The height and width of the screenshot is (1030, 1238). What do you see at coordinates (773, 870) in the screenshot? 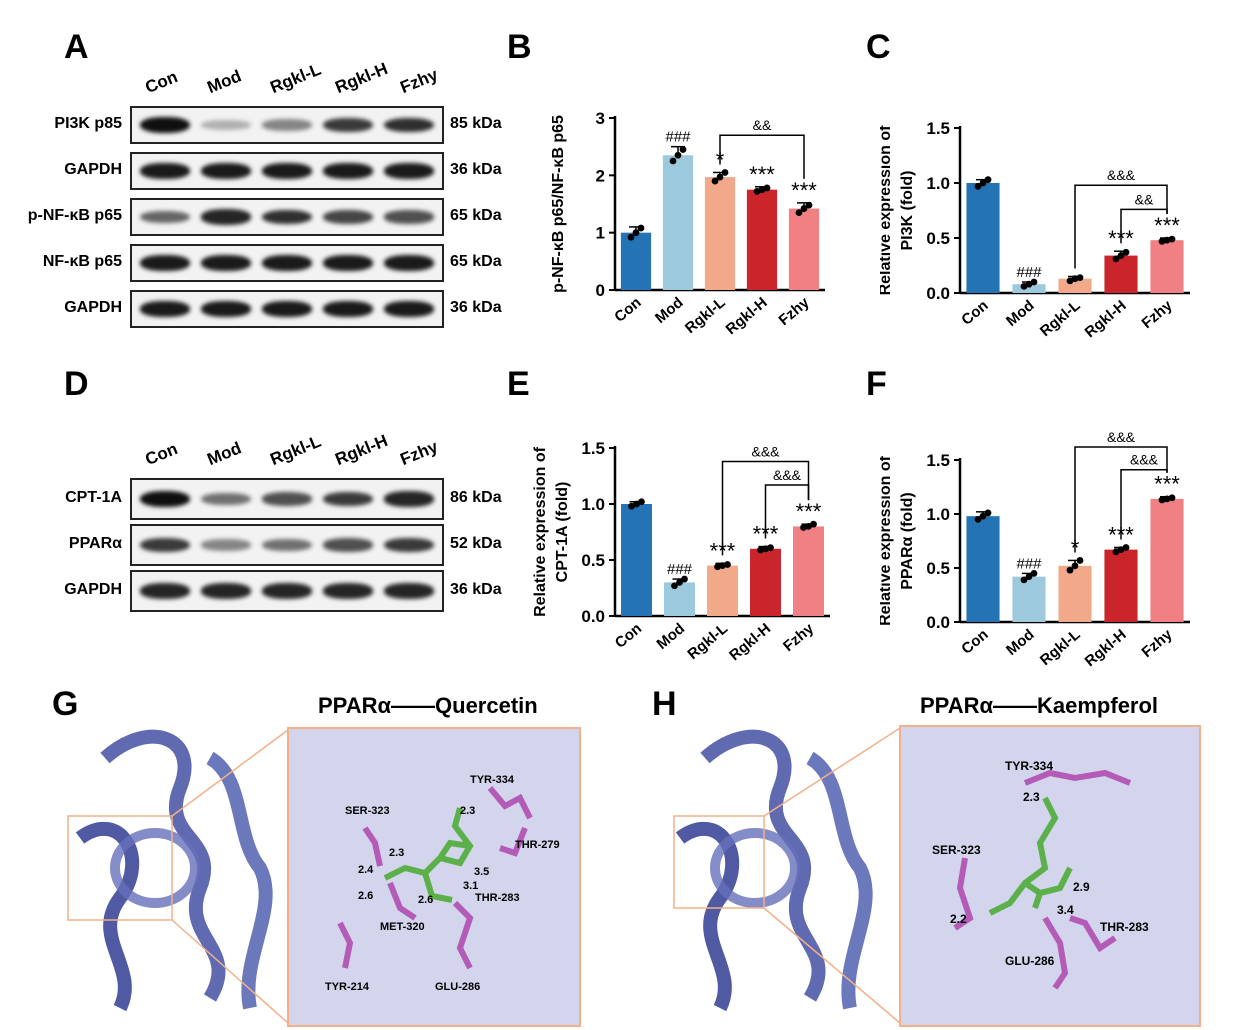
I see `protein-overview-h` at bounding box center [773, 870].